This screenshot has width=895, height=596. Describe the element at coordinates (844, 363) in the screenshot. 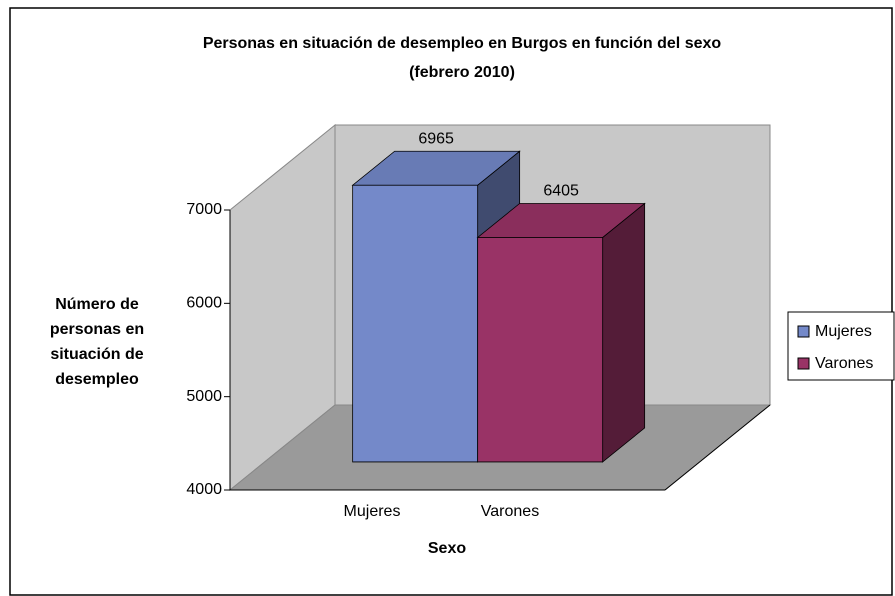

I see `legend-label: Varones` at that location.